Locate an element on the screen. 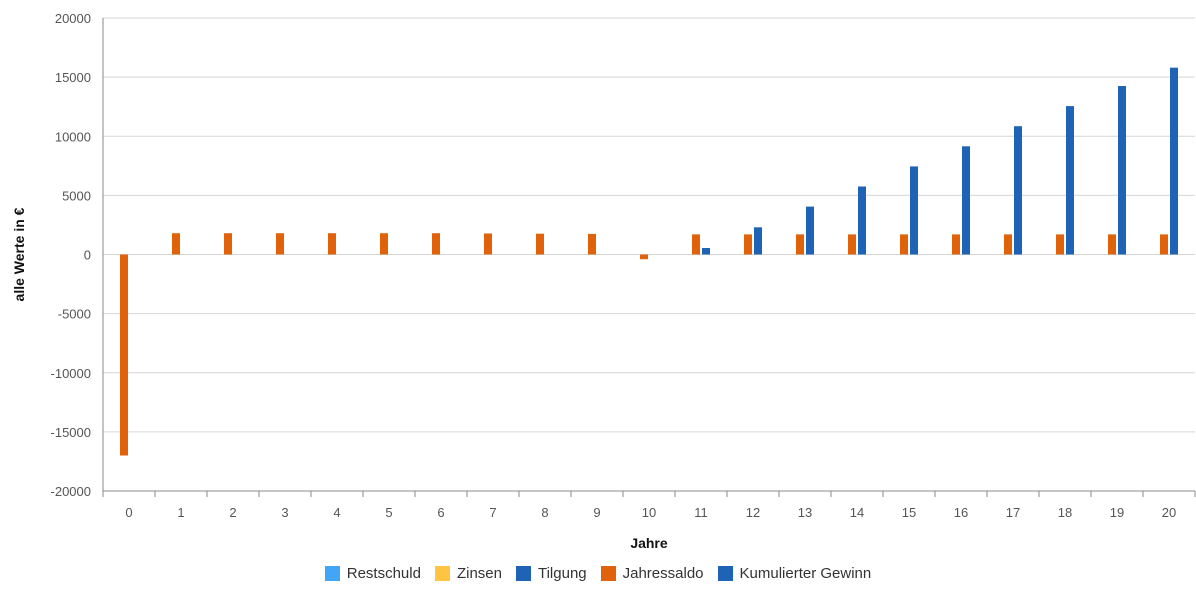  y-tick-label: 15000 is located at coordinates (73, 77).